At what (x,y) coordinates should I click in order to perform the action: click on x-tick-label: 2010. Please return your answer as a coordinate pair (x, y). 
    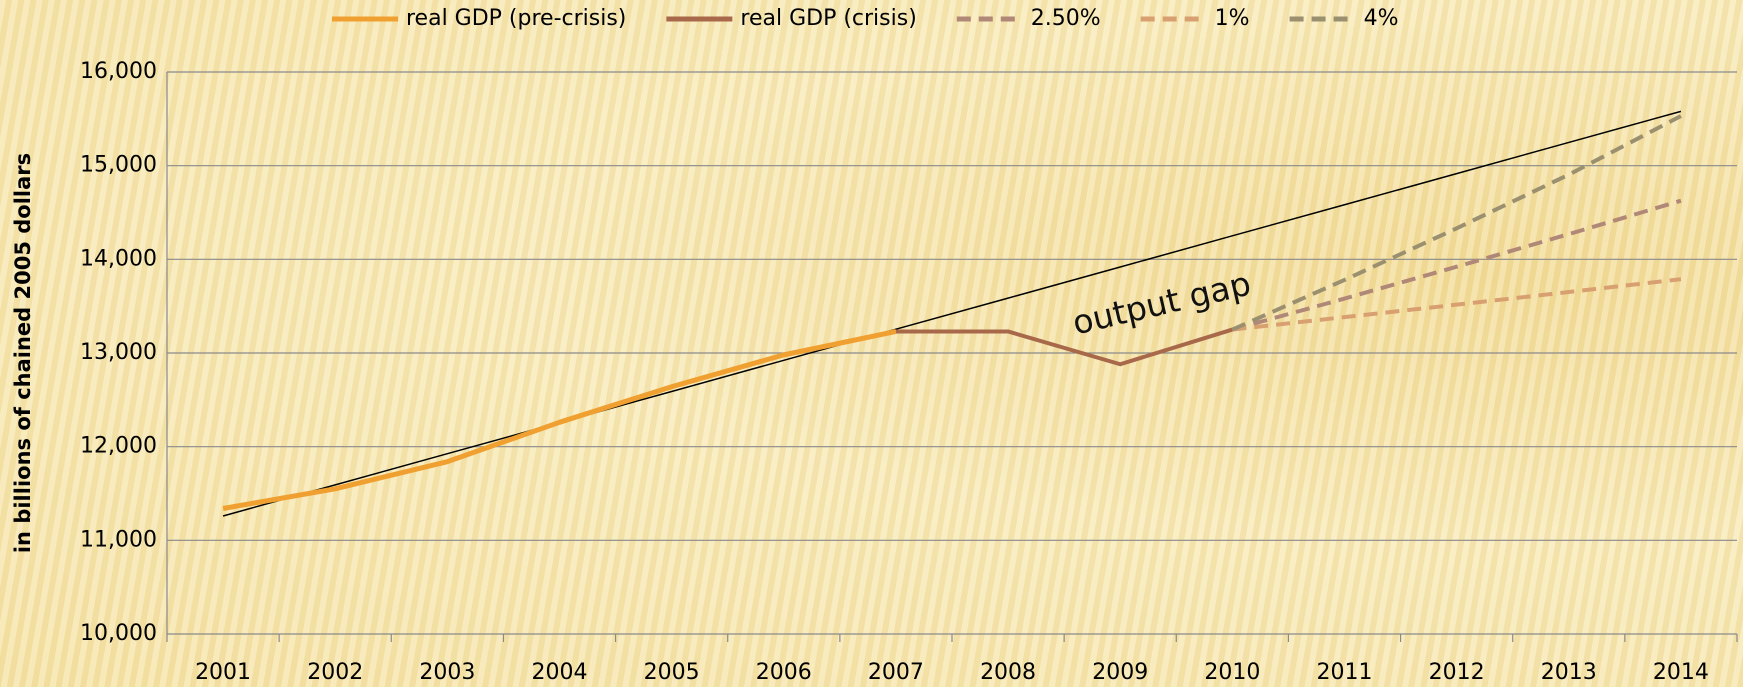
    Looking at the image, I should click on (1232, 672).